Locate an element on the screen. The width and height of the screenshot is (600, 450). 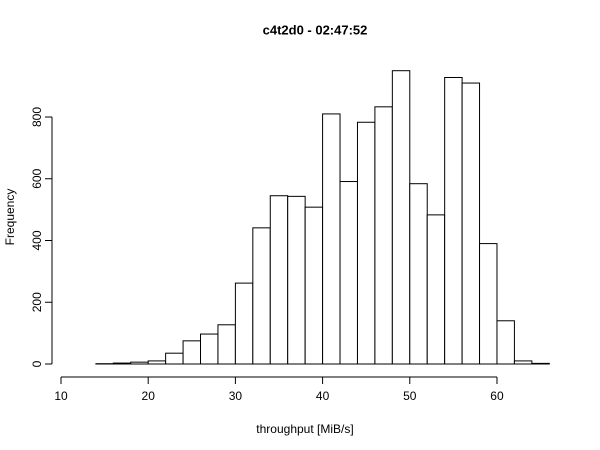
x-tick-label: 20 is located at coordinates (149, 396).